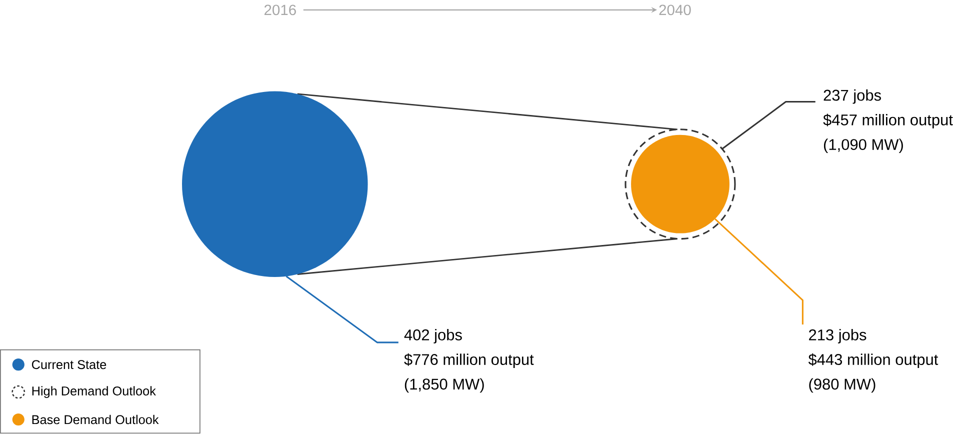 Image resolution: width=953 pixels, height=434 pixels. I want to click on category-label: 2040, so click(675, 10).